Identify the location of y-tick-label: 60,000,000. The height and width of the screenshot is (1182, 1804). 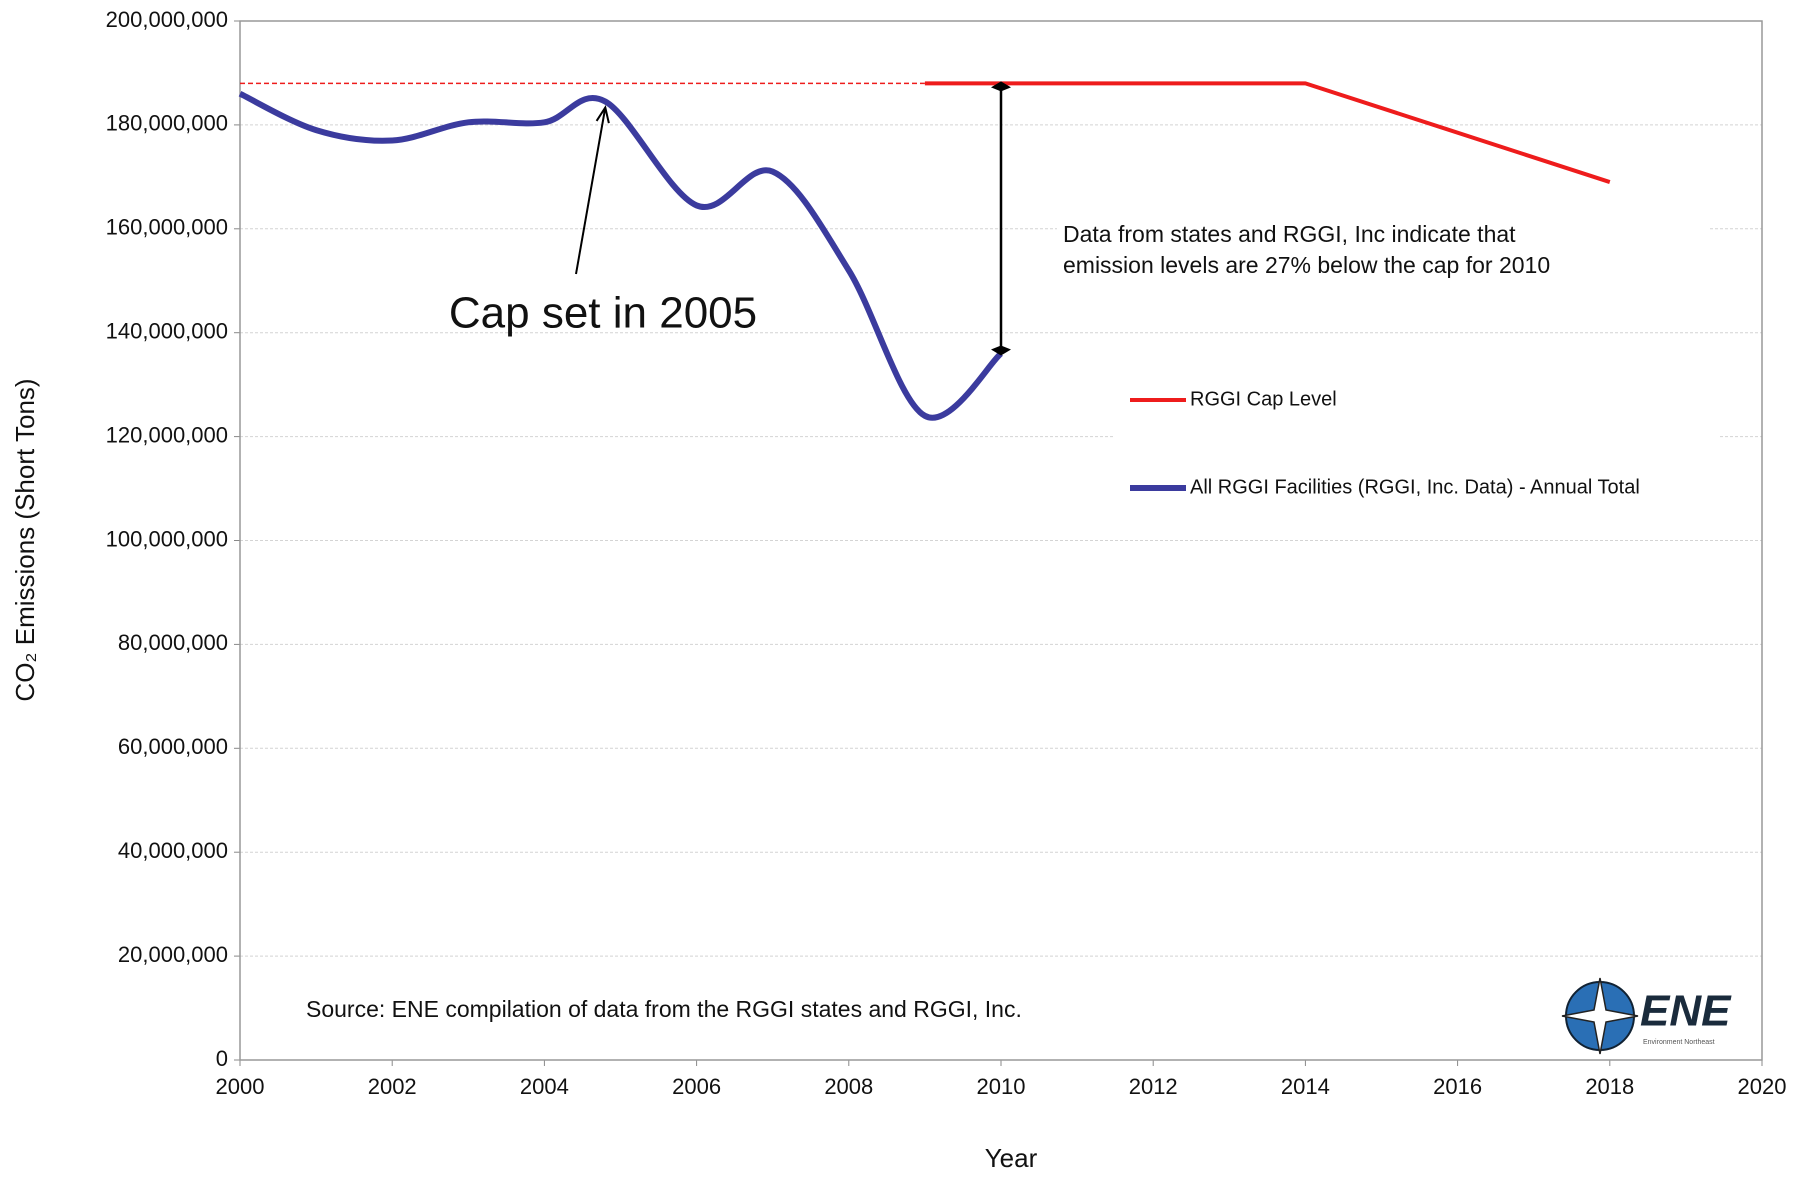
(173, 746).